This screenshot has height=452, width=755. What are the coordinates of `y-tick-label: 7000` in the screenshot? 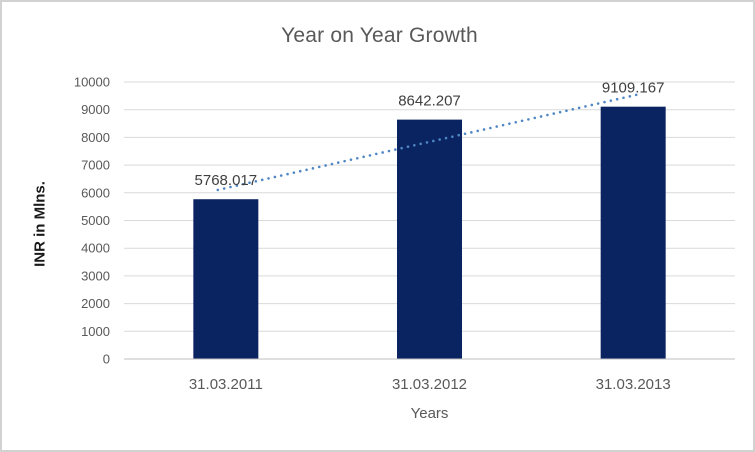 It's located at (95, 165).